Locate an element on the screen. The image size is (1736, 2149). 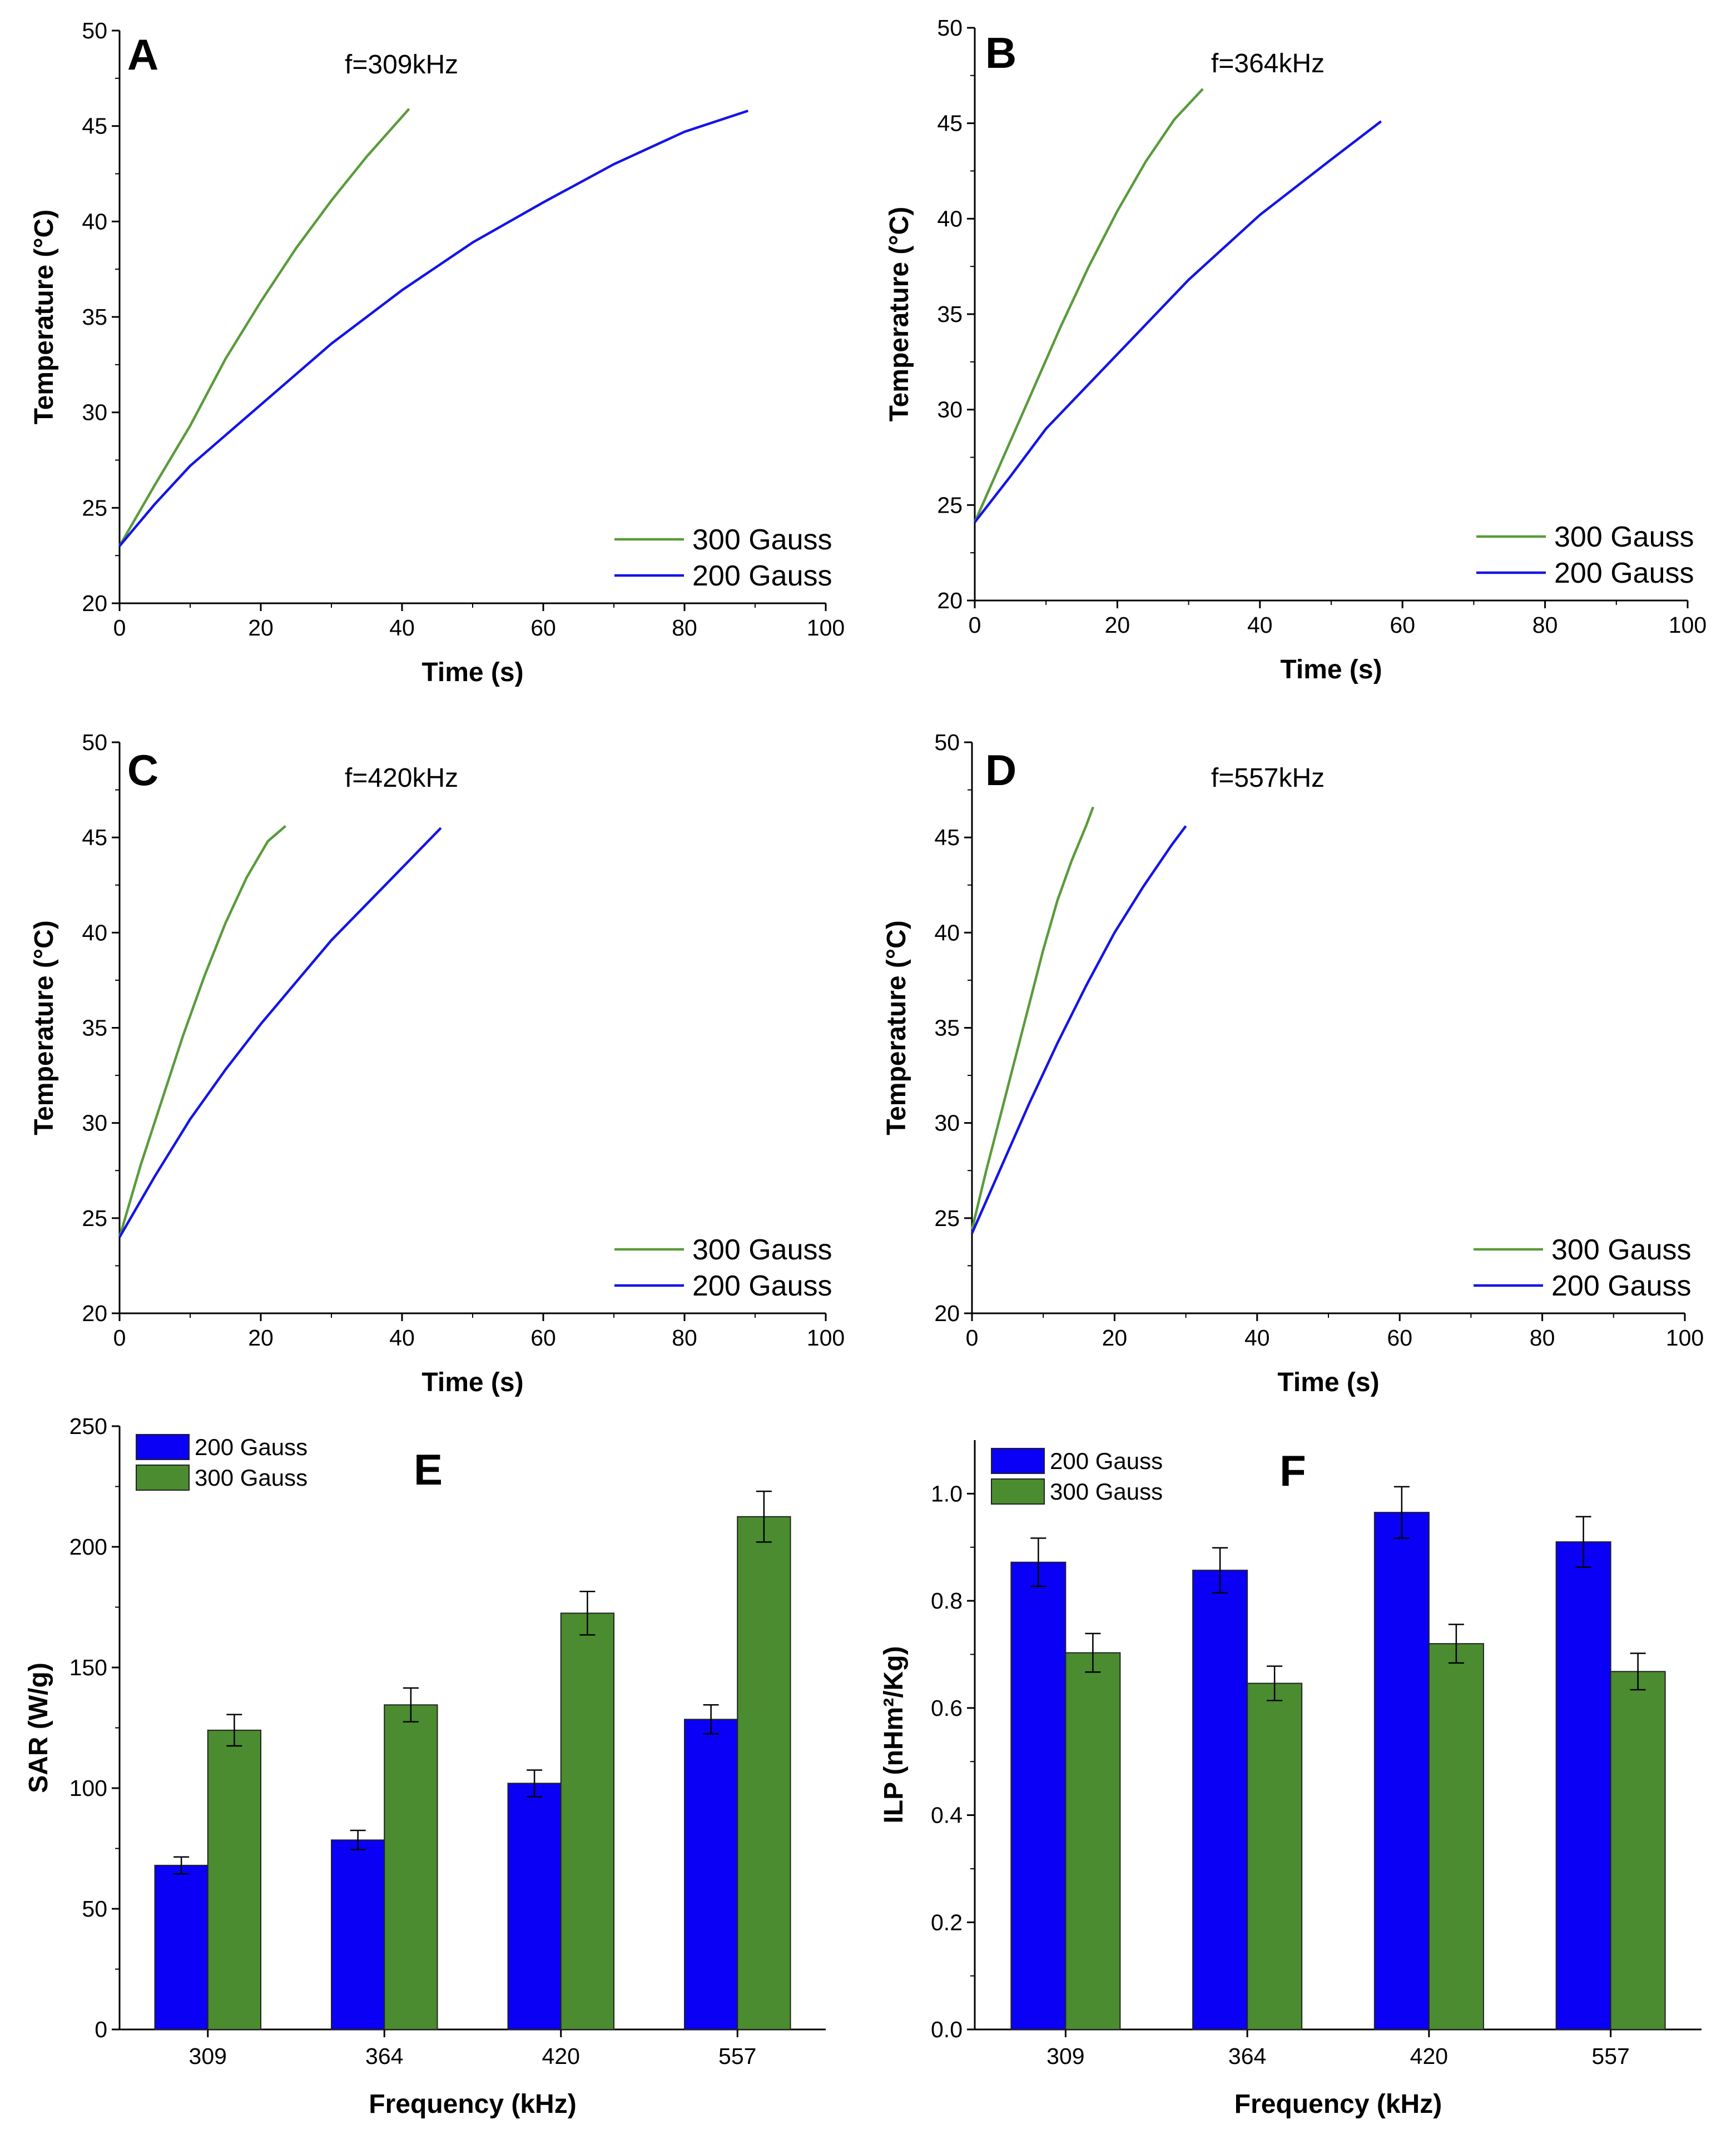
y-tick-label: 0 is located at coordinates (101, 2029).